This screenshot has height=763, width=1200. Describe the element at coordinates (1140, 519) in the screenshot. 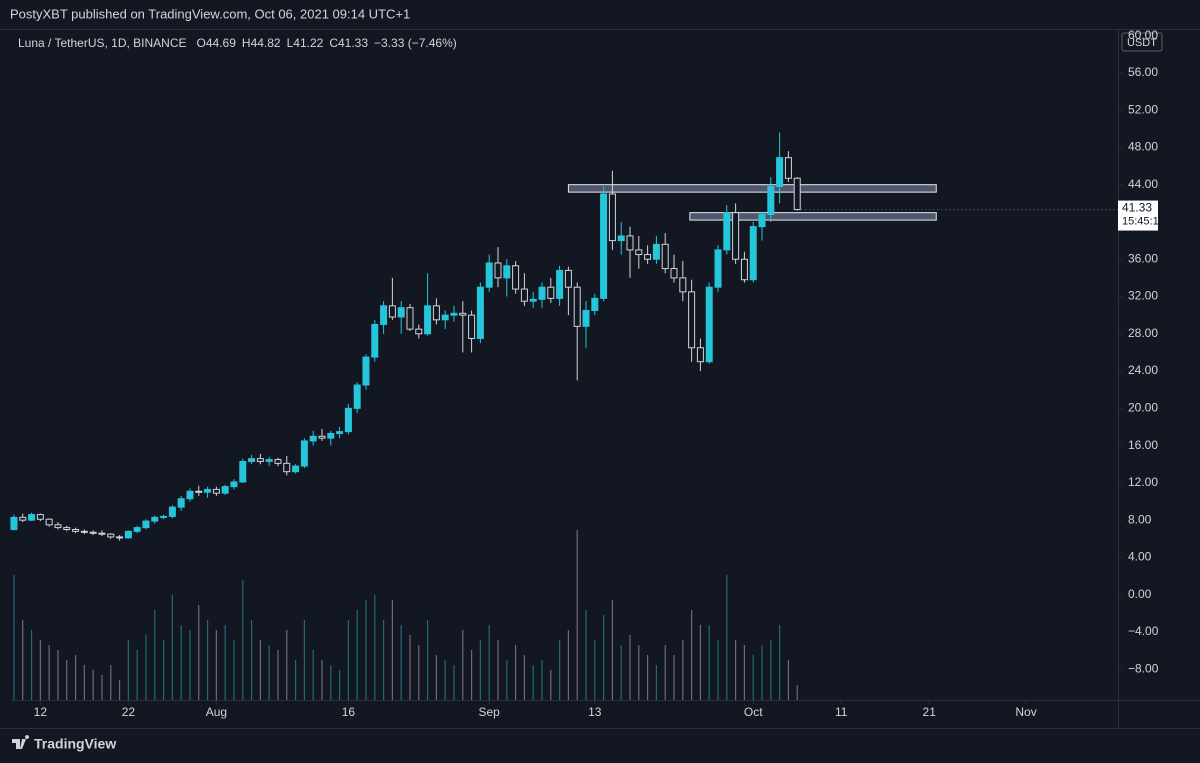

I see `y-tick-label: 8.00` at that location.